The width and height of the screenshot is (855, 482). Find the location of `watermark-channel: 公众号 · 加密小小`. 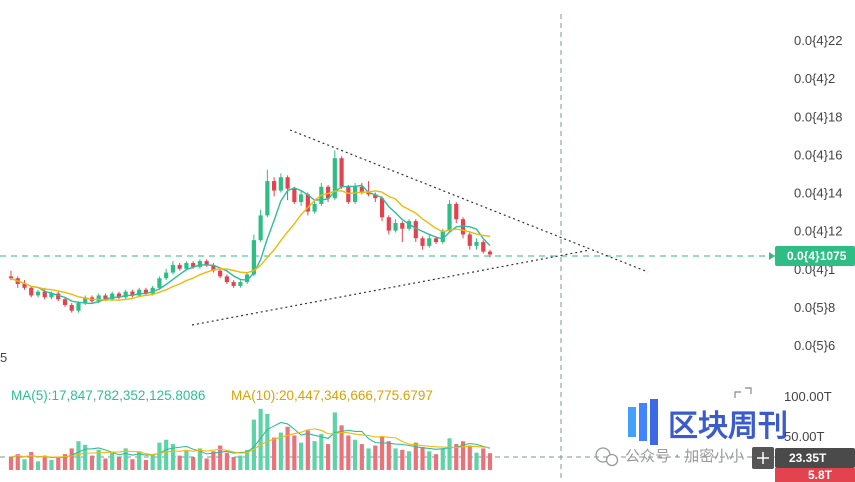

watermark-channel: 公众号 · 加密小小 is located at coordinates (669, 457).